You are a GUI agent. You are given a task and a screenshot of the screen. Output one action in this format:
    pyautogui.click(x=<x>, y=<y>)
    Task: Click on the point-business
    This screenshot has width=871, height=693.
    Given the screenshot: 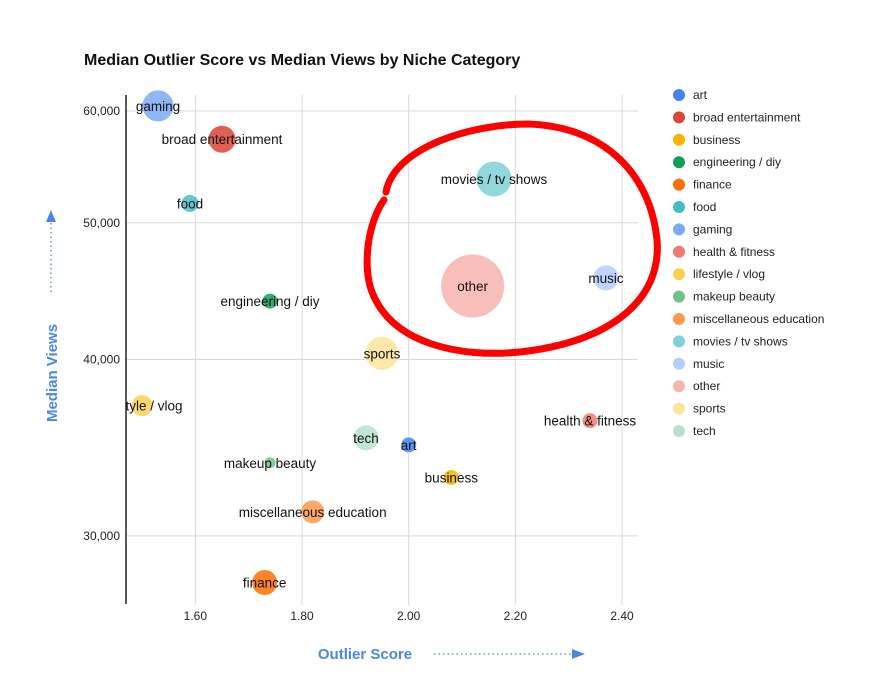 What is the action you would take?
    pyautogui.click(x=451, y=477)
    